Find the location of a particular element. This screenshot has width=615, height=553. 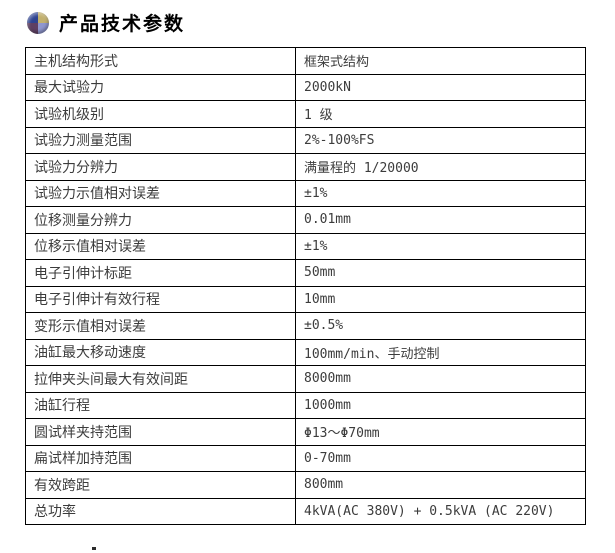

param-label: 主机结构形式 is located at coordinates (160, 61).